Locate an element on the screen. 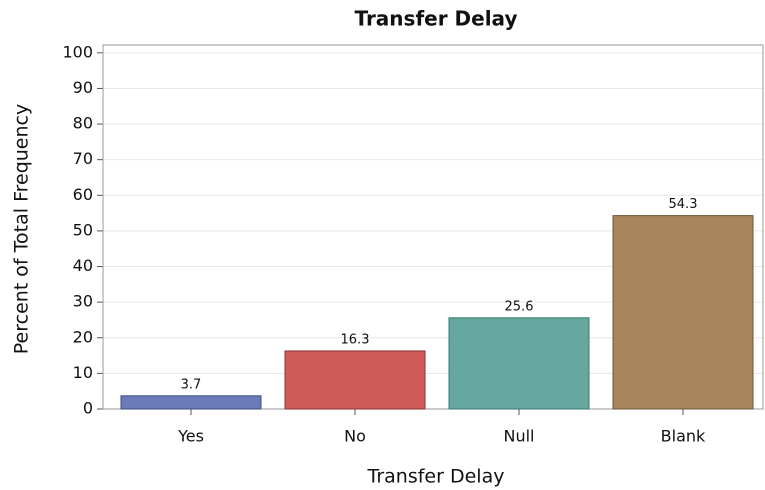 The image size is (765, 490). y-tick-label: 100 is located at coordinates (77, 51).